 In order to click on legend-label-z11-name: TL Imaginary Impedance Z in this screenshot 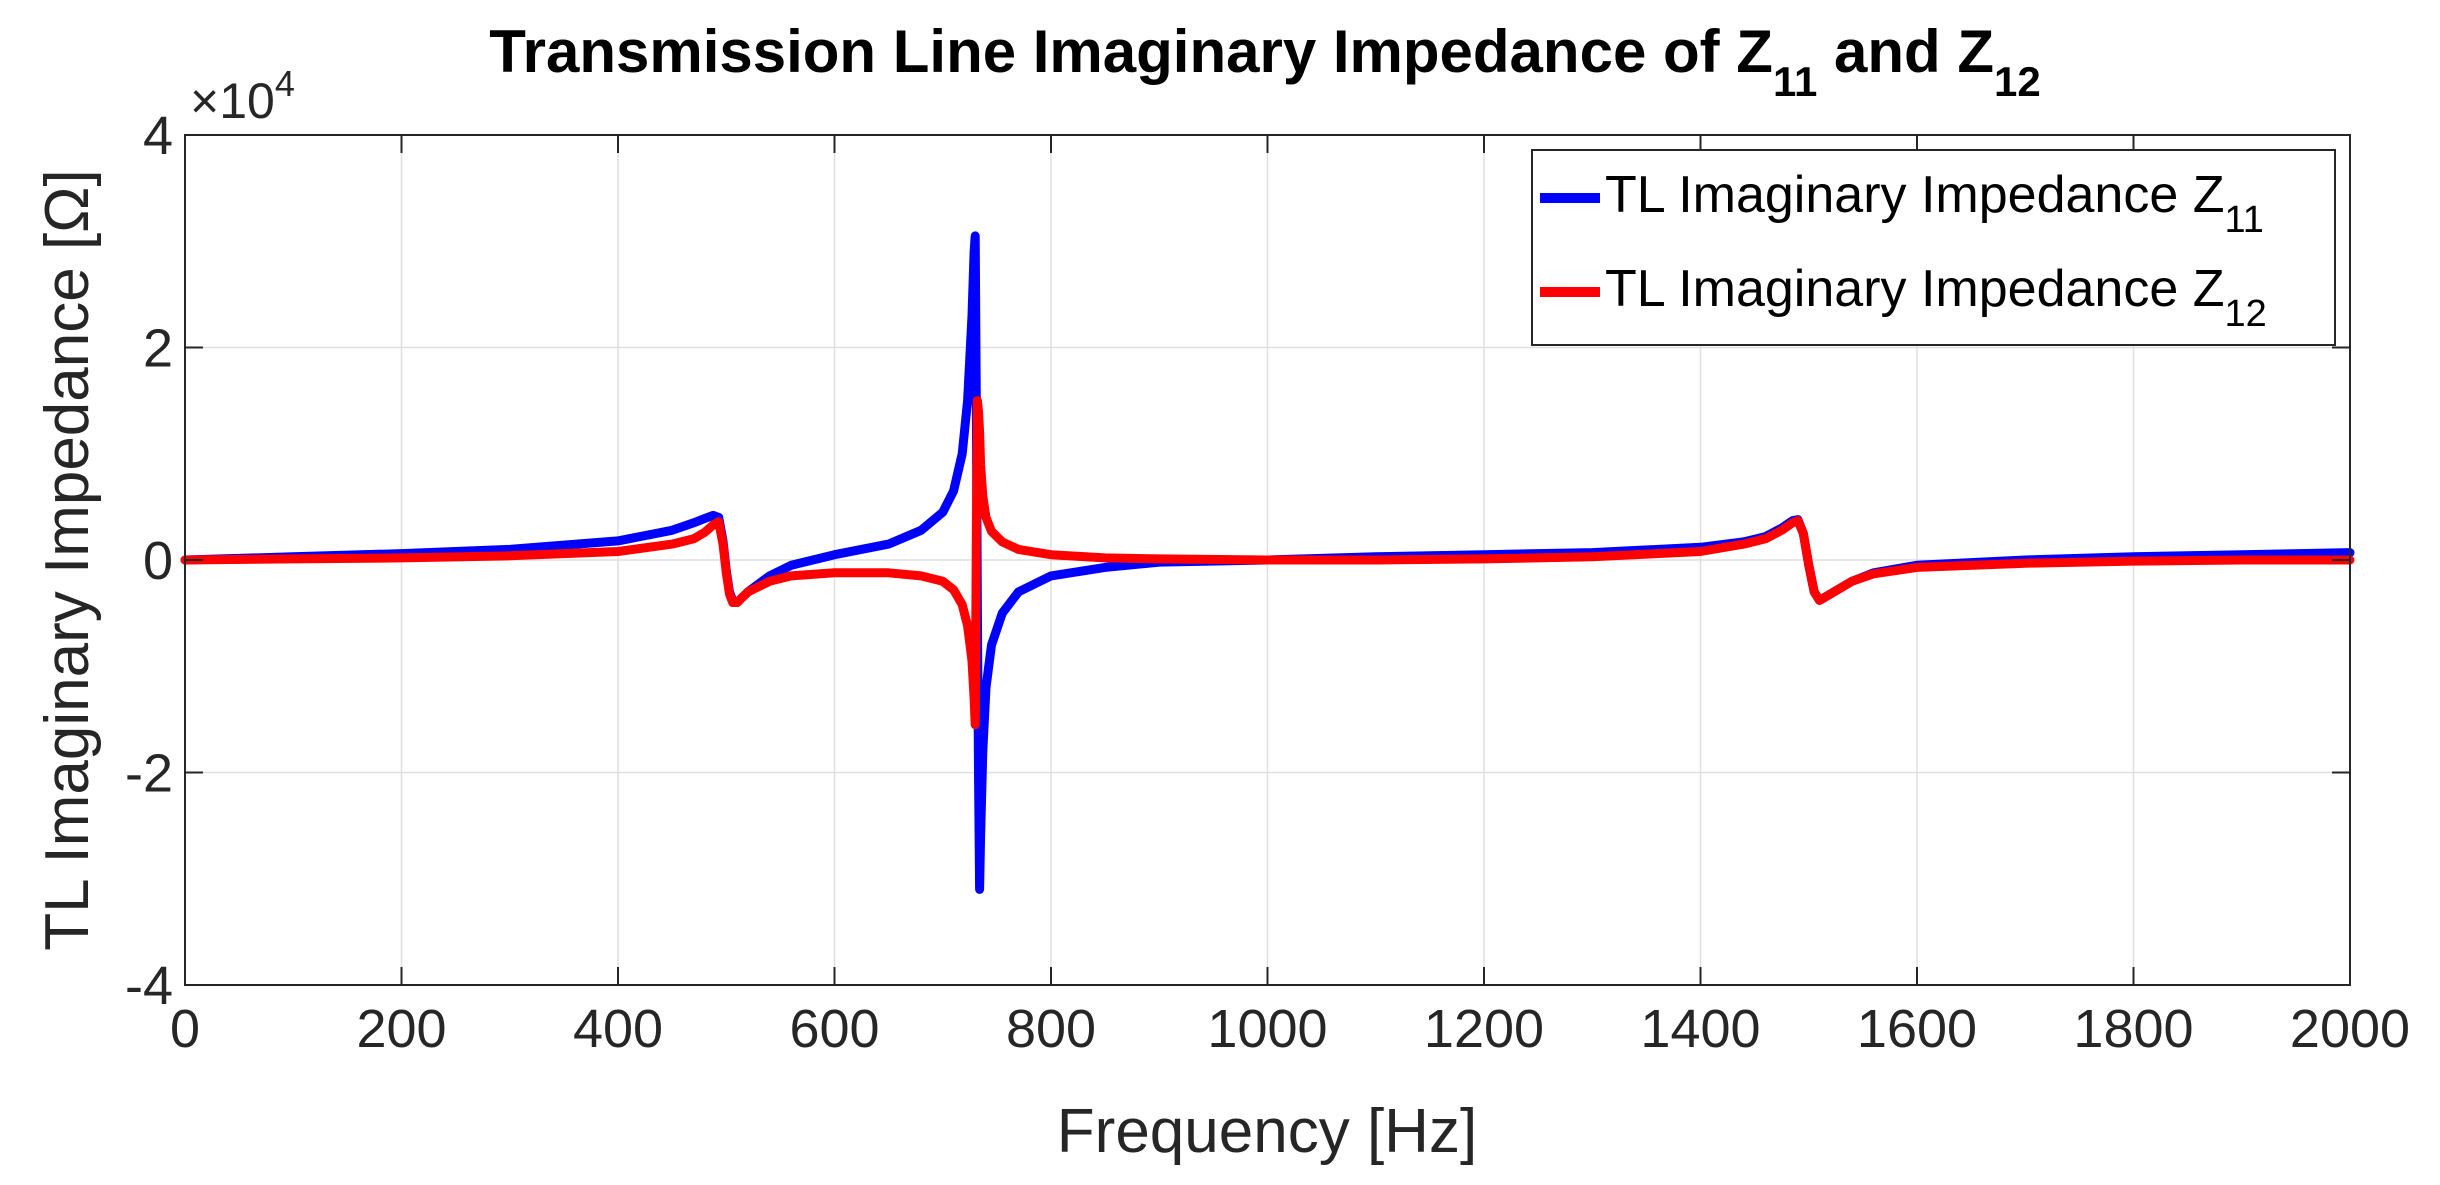, I will do `click(1914, 195)`.